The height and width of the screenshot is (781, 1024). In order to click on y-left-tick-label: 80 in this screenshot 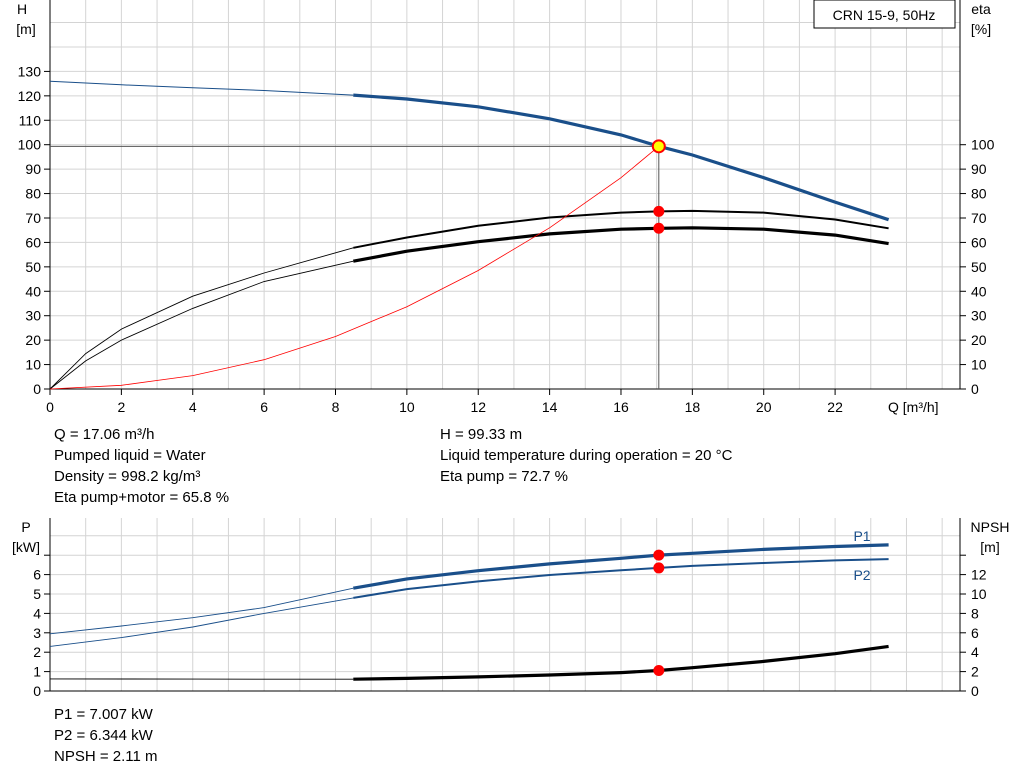, I will do `click(33, 194)`.